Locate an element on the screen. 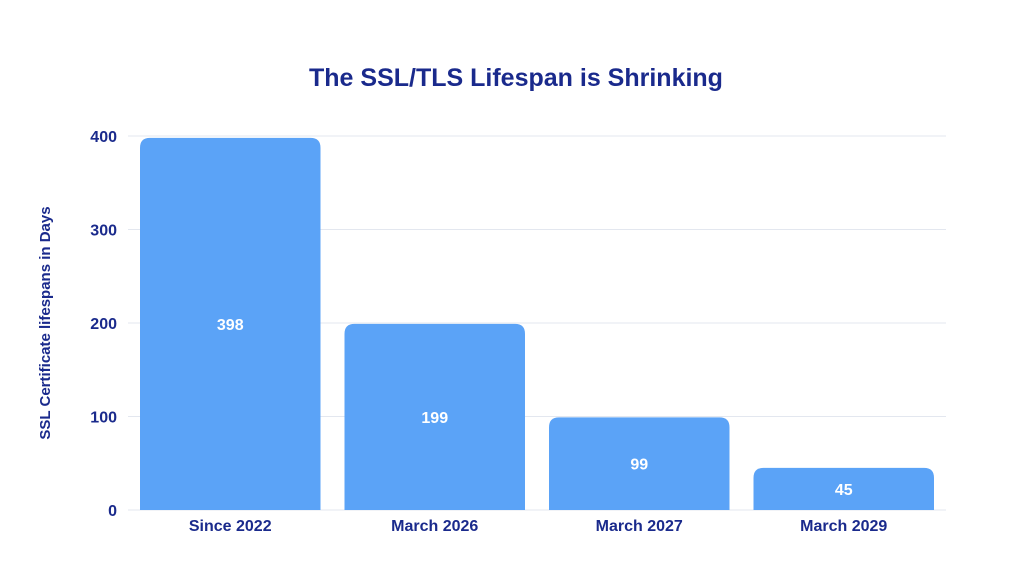  y-tick-label: 200 is located at coordinates (103, 324).